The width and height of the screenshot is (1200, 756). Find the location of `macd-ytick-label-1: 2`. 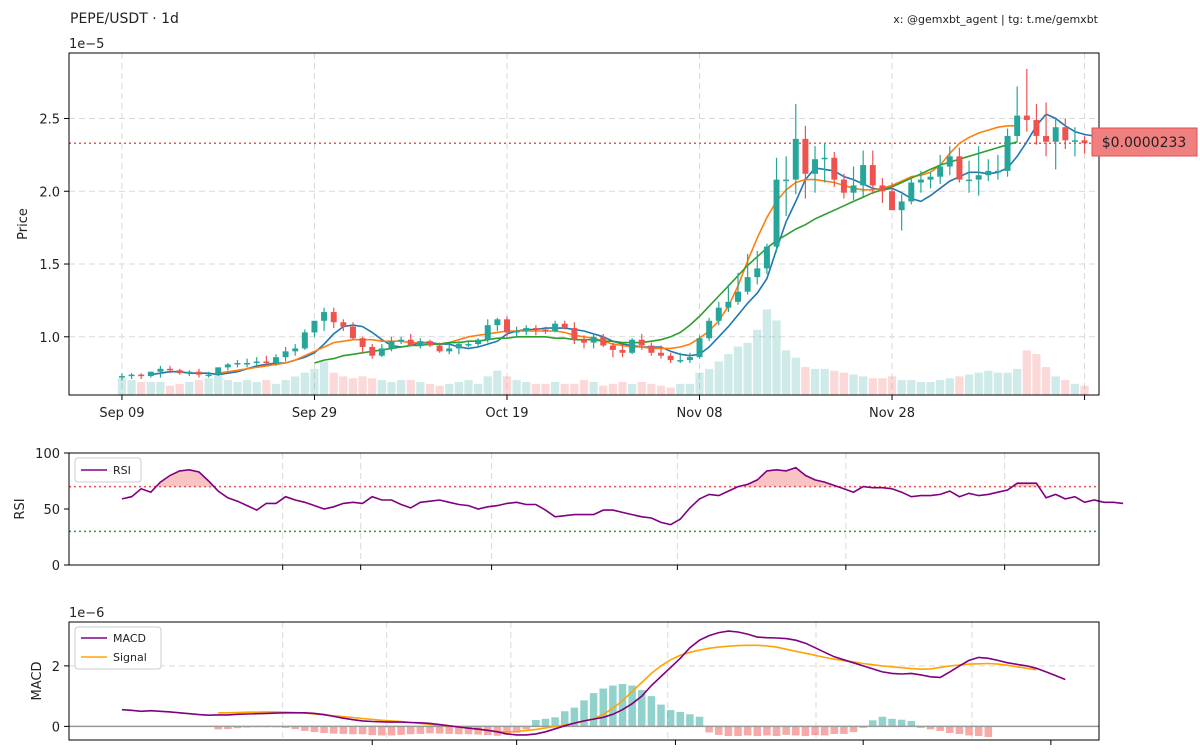

macd-ytick-label-1: 2 is located at coordinates (56, 667).